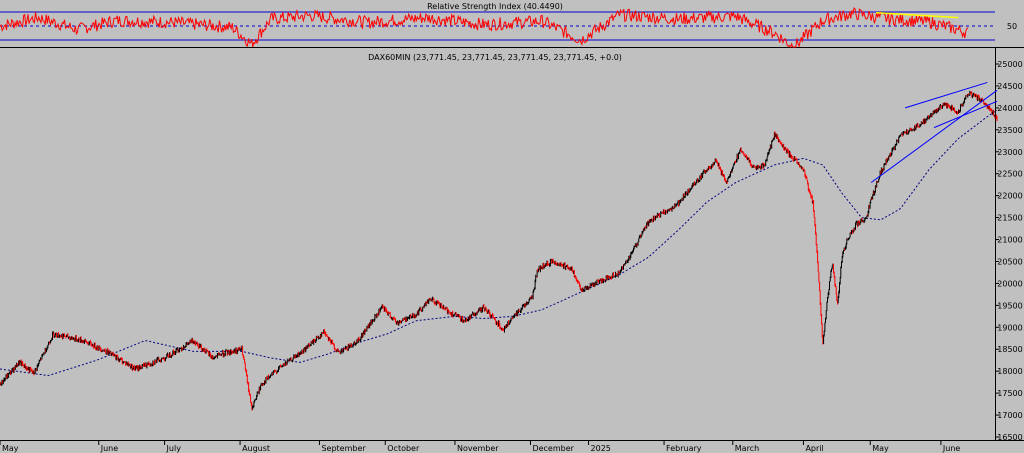 Image resolution: width=1024 pixels, height=453 pixels. Describe the element at coordinates (497, 26) in the screenshot. I see `rsi-levels` at that location.